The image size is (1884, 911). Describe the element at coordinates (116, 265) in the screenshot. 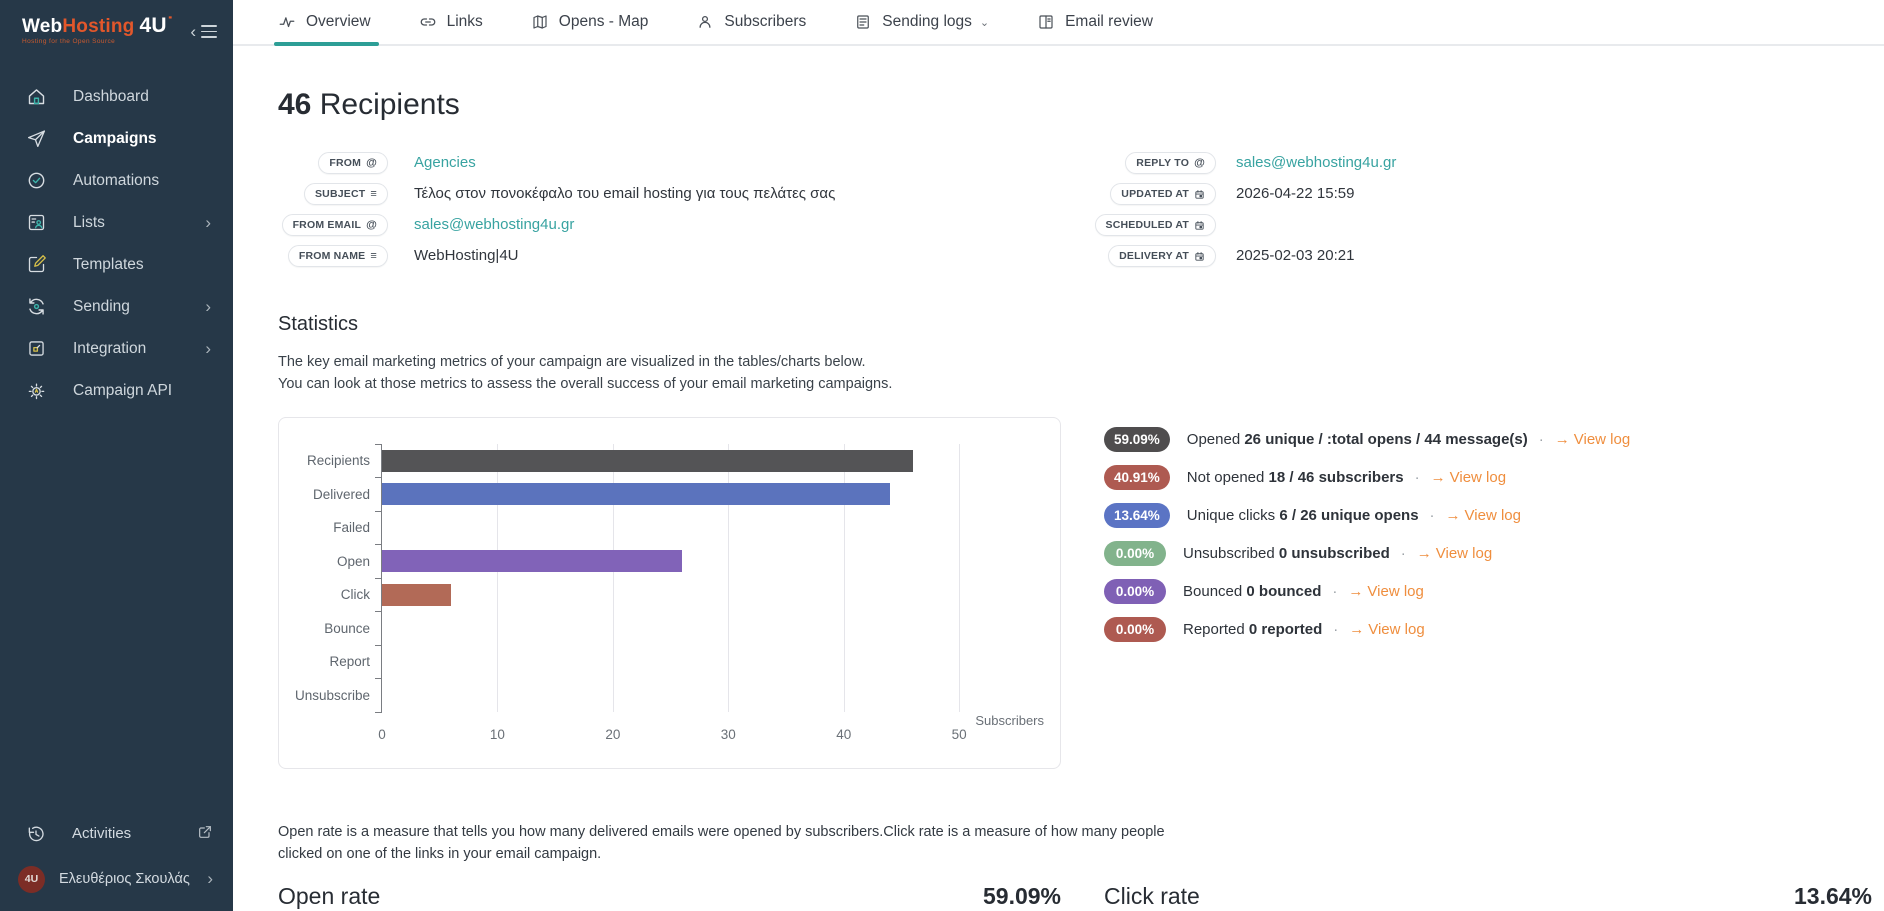

I see `sidebar-item-templates: Templates` at that location.